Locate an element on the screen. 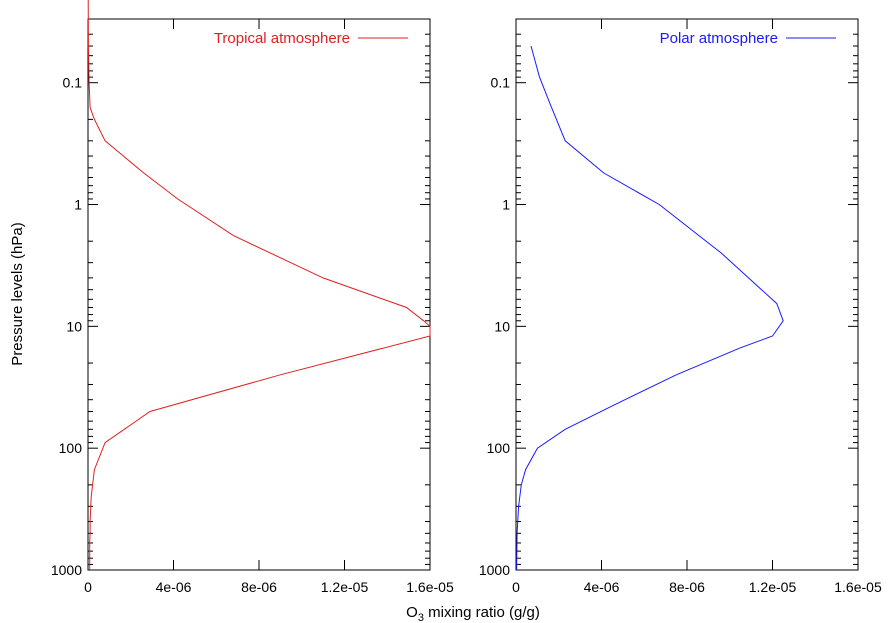 Image resolution: width=890 pixels, height=623 pixels. left-legend: Tropical atmosphere is located at coordinates (311, 38).